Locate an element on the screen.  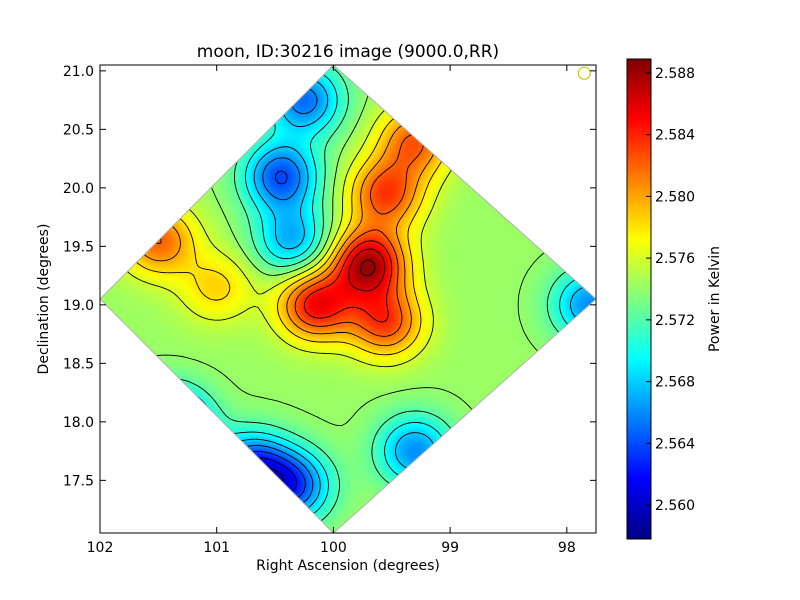
y-tick-label: 19.0 is located at coordinates (78, 306).